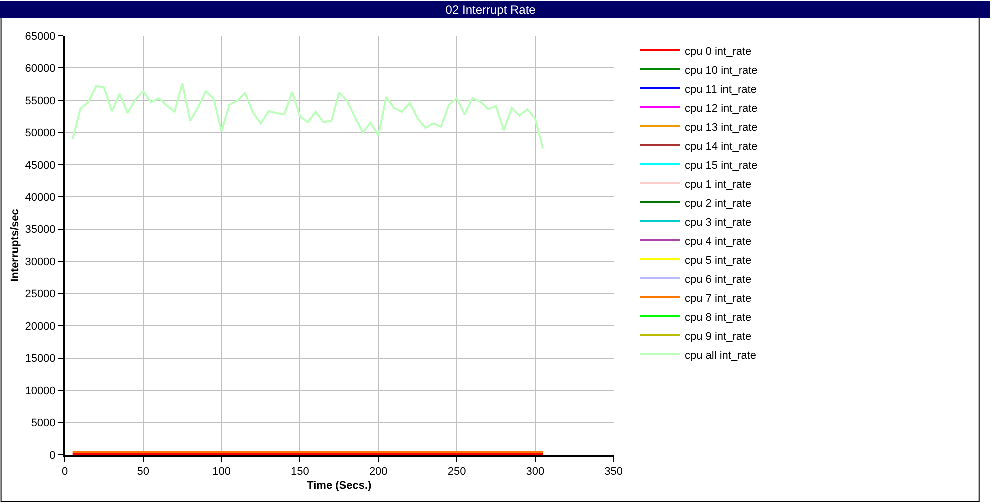 This screenshot has width=1000, height=504. What do you see at coordinates (718, 336) in the screenshot?
I see `legend-label: cpu 9 int_rate` at bounding box center [718, 336].